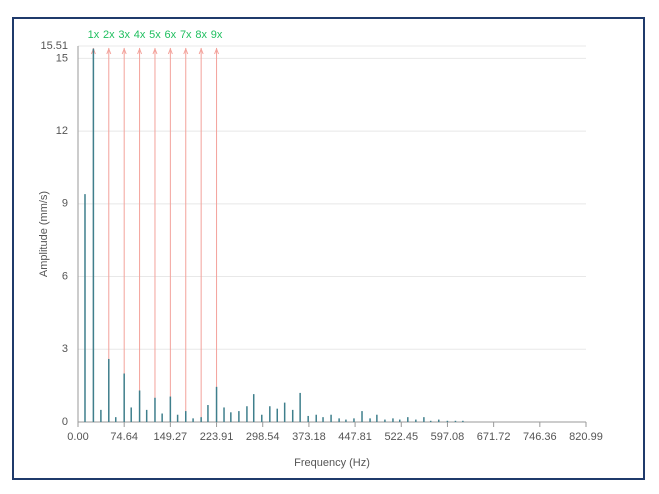  I want to click on x-axis-label: Frequency (Hz), so click(332, 463).